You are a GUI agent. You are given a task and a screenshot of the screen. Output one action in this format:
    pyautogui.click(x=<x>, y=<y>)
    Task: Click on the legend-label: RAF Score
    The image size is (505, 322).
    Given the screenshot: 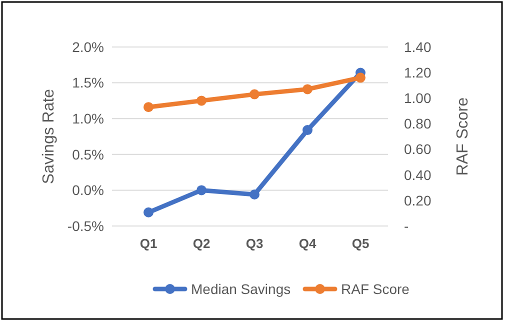 What is the action you would take?
    pyautogui.click(x=375, y=288)
    